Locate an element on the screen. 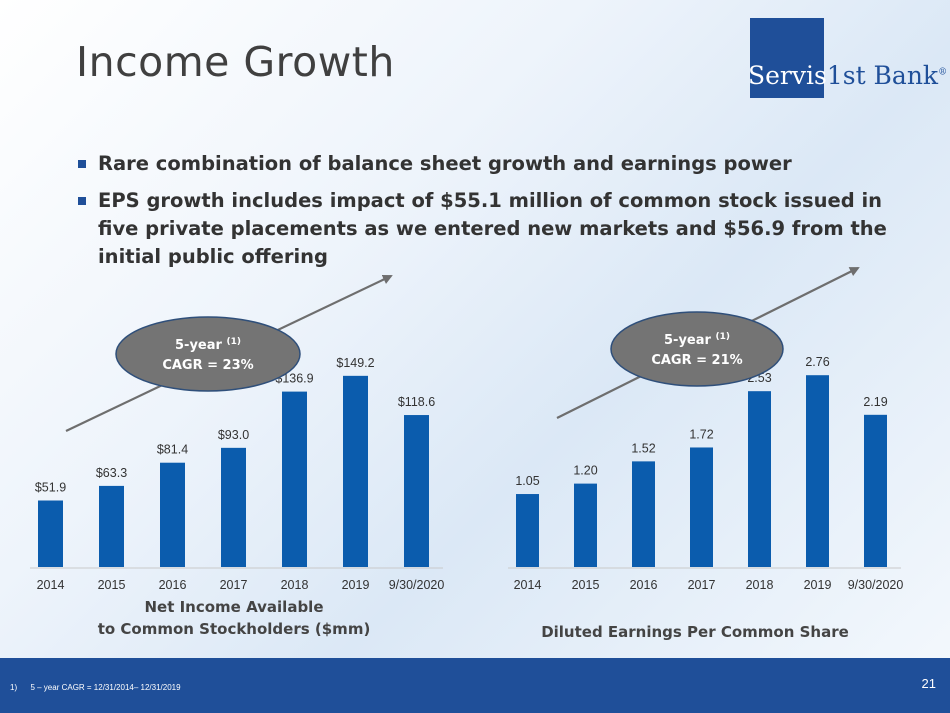  logo-secondary: 1st Bank is located at coordinates (882, 75).